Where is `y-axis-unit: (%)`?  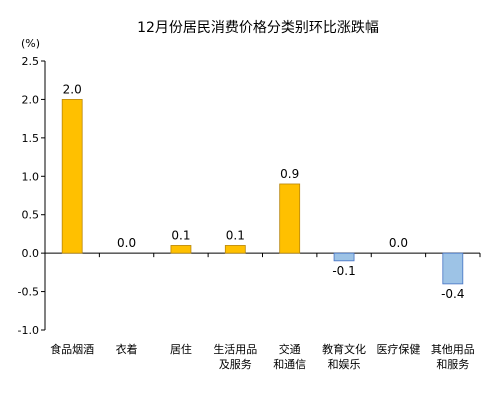
y-axis-unit: (%) is located at coordinates (30, 43).